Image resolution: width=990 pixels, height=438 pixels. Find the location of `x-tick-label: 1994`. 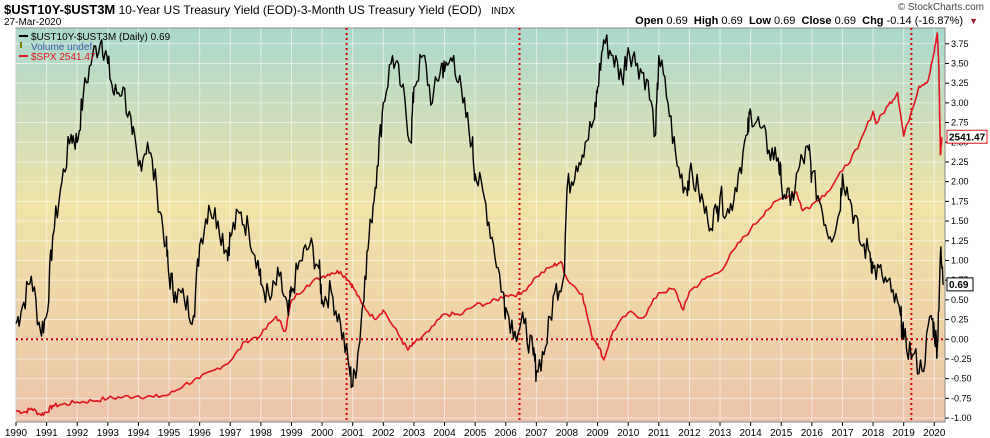

x-tick-label: 1994 is located at coordinates (138, 433).